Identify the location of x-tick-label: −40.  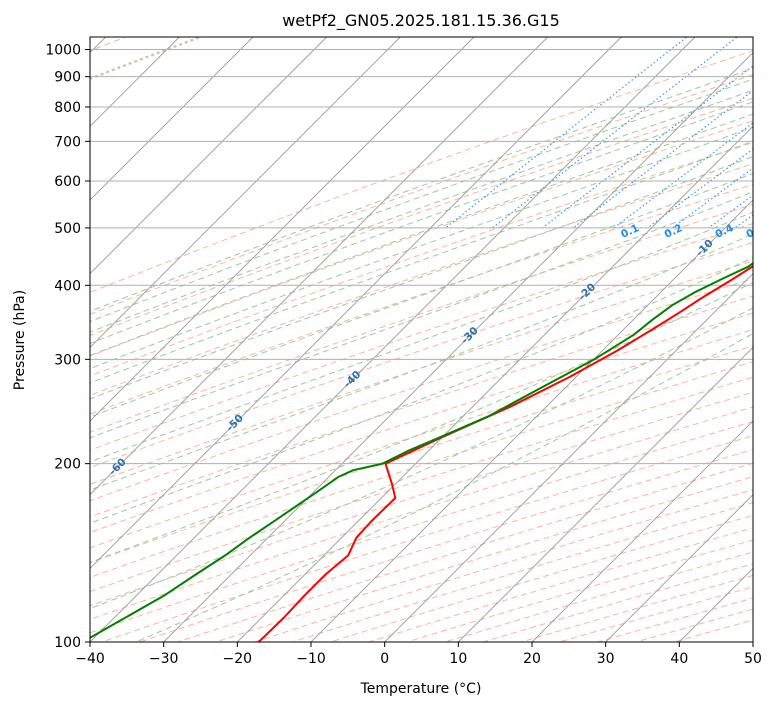
(90, 659).